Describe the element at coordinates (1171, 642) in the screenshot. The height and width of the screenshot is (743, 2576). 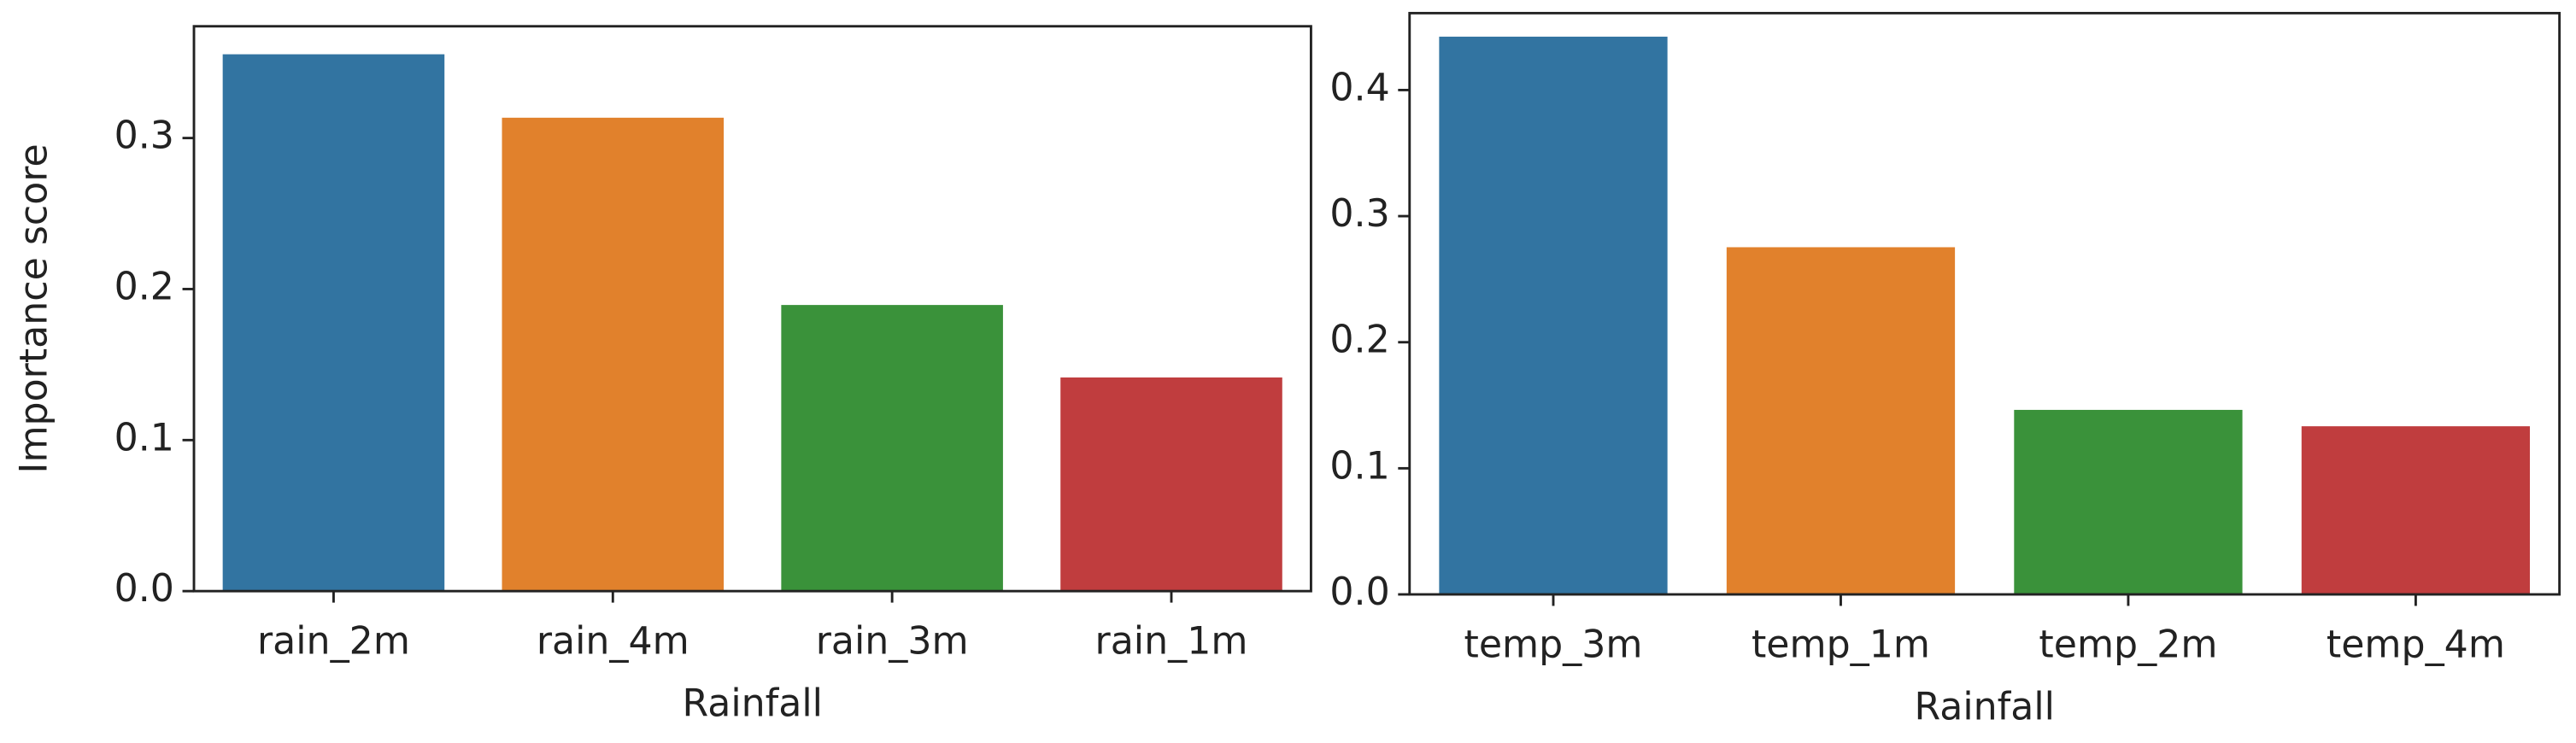
I see `x-tick-label: rain_1m` at that location.